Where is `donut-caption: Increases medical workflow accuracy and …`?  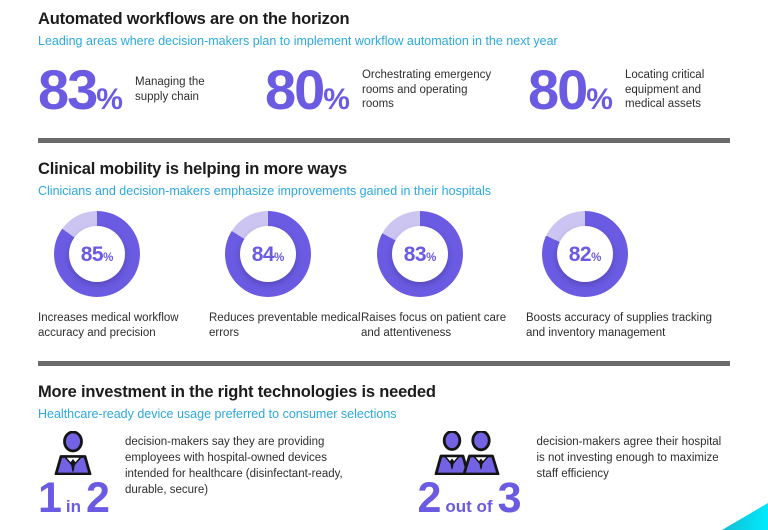
donut-caption: Increases medical workflow accuracy and … is located at coordinates (108, 326).